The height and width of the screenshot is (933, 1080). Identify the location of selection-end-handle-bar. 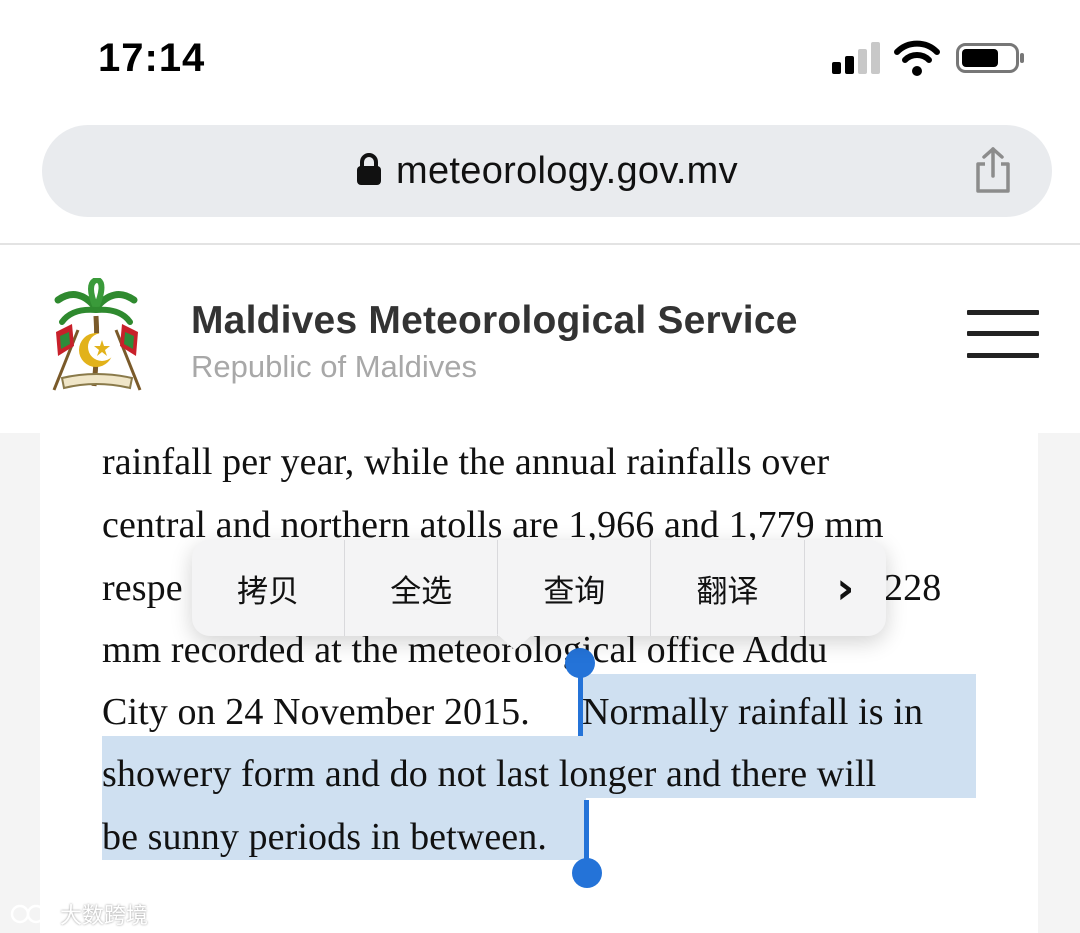
(586, 831).